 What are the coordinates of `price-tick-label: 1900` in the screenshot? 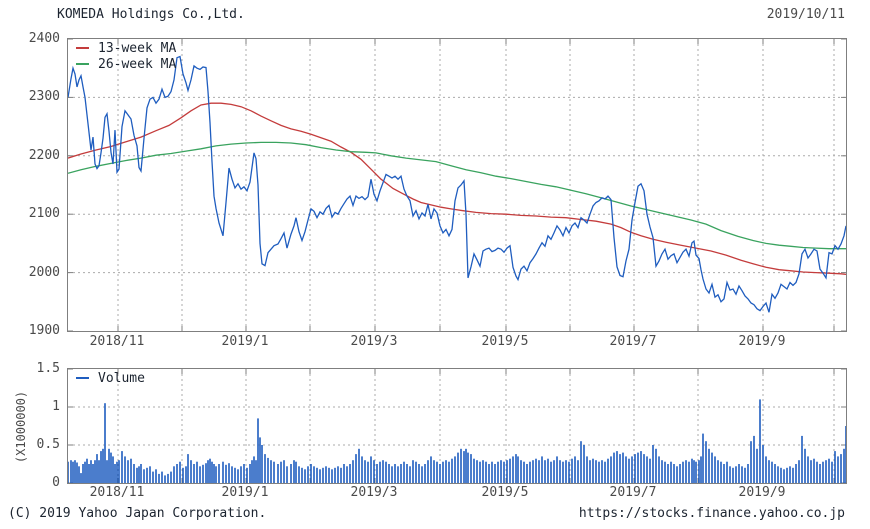 It's located at (44, 330).